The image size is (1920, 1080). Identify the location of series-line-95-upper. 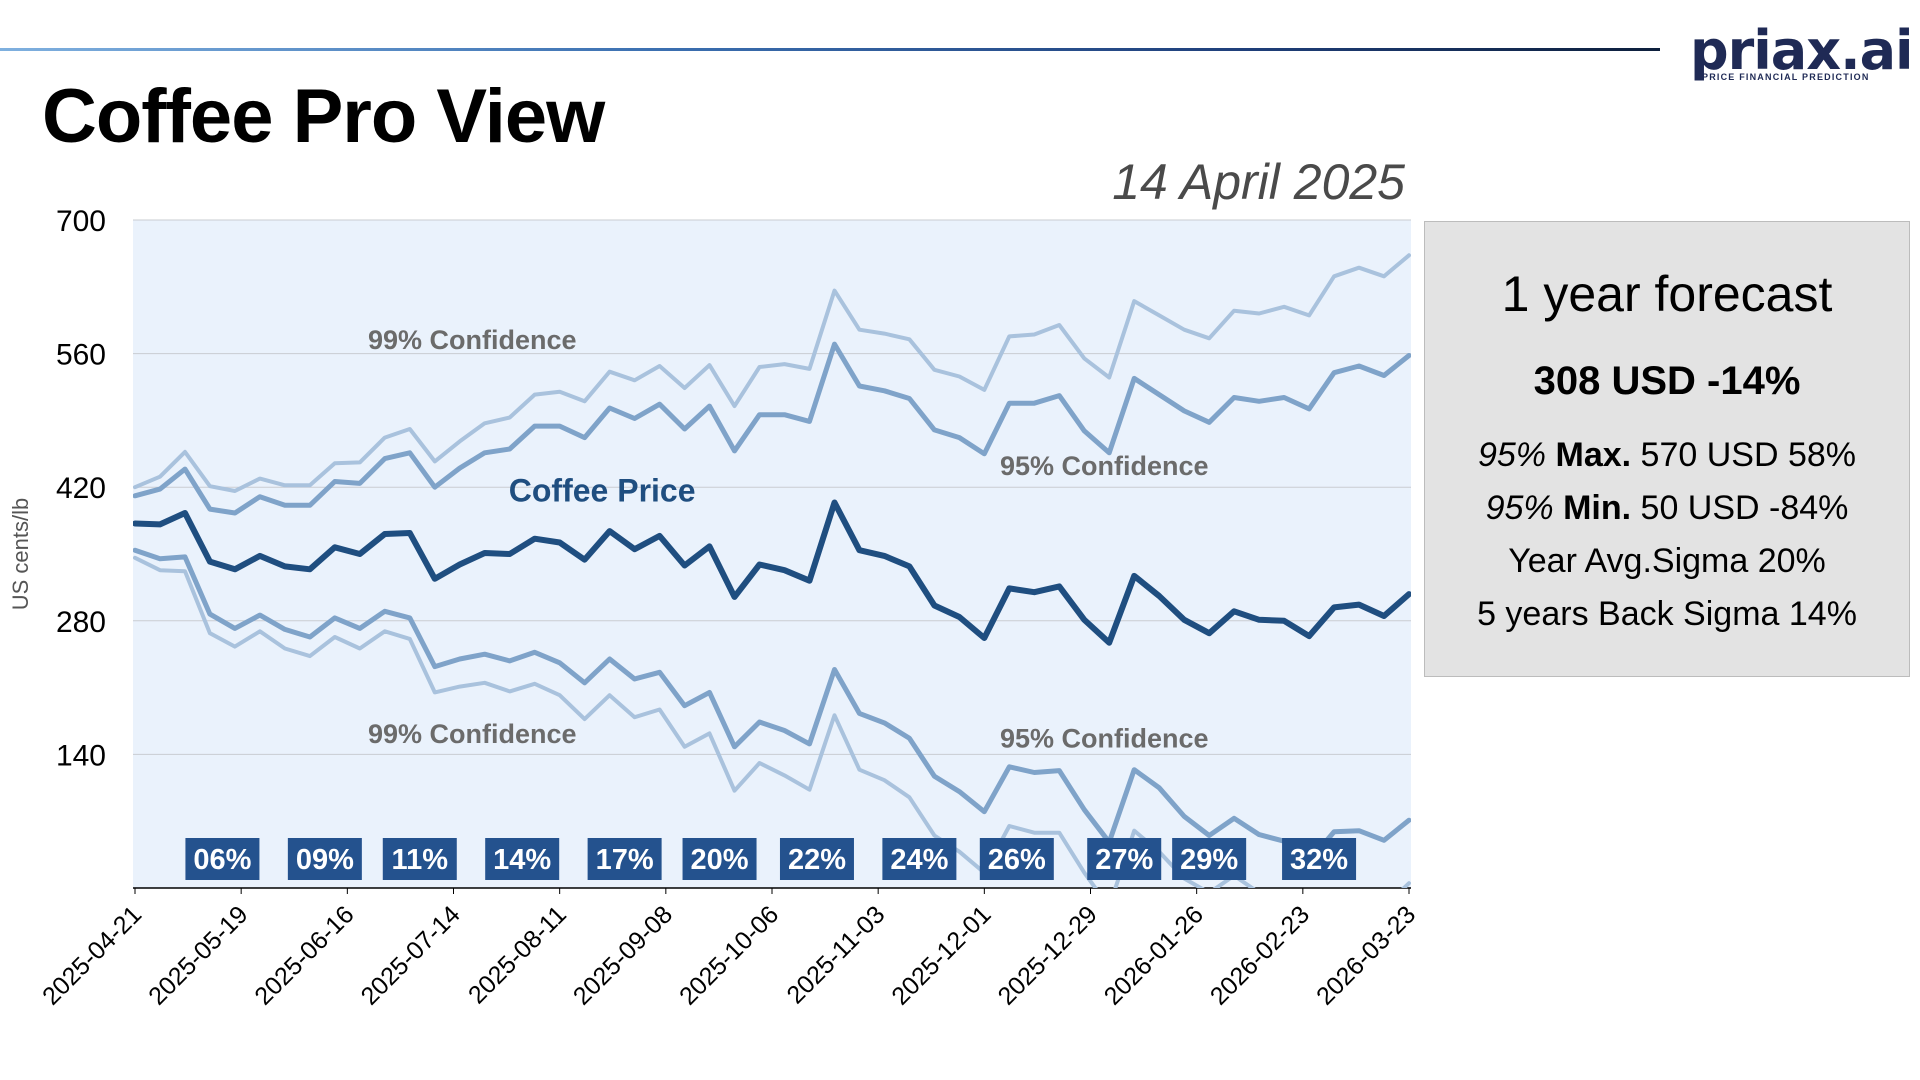
(772, 428).